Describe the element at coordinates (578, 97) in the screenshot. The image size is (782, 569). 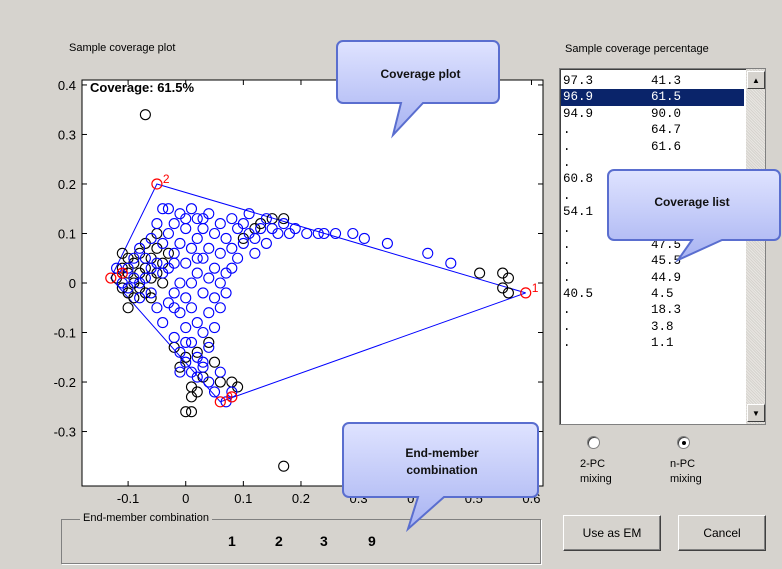
I see `list-cell-col1: 96.9` at that location.